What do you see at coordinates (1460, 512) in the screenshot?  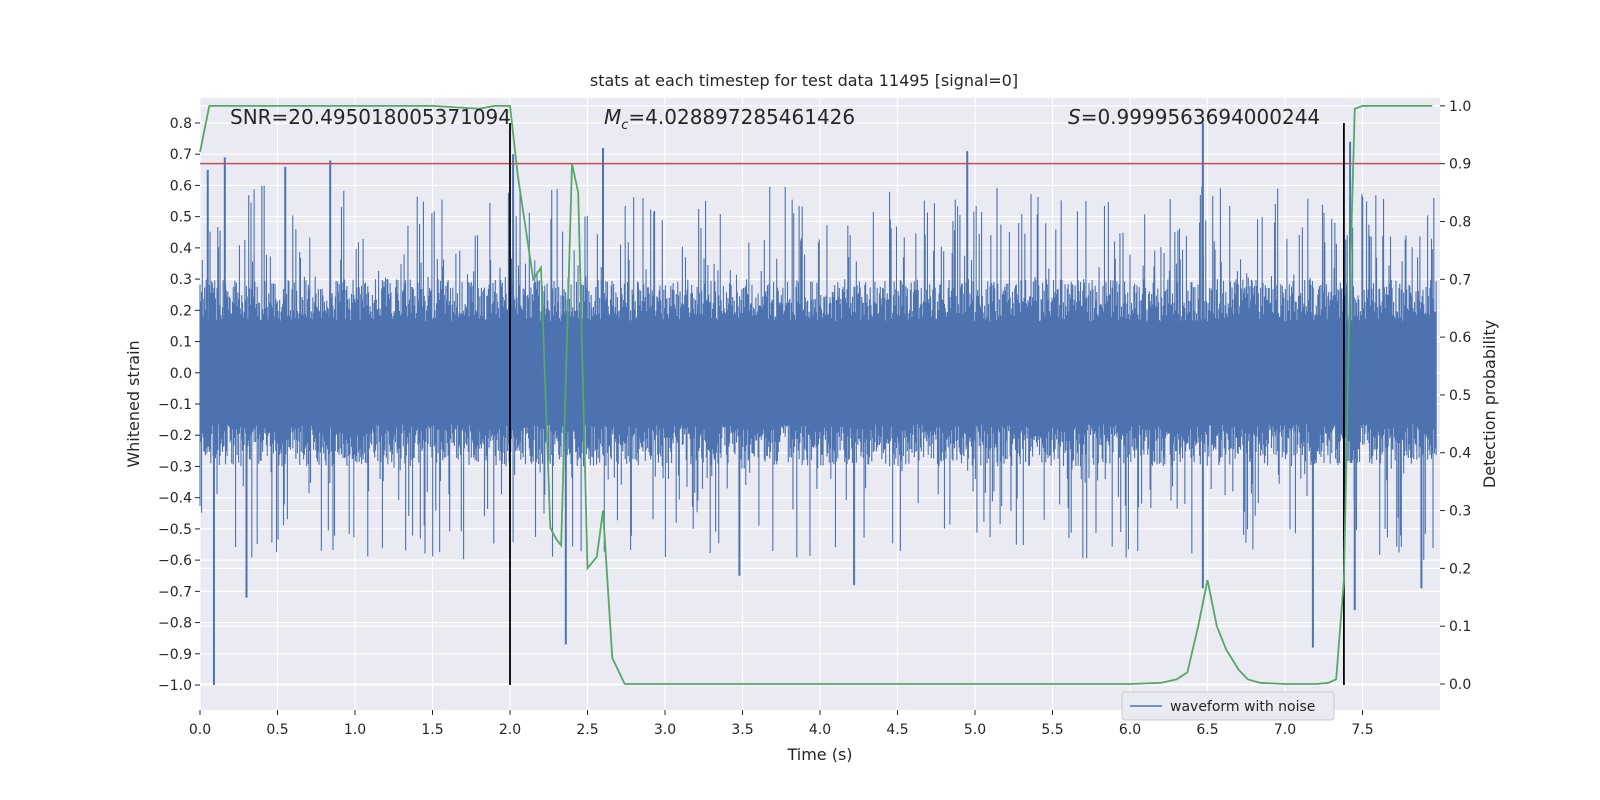 I see `y2-tick-label: 0.3` at bounding box center [1460, 512].